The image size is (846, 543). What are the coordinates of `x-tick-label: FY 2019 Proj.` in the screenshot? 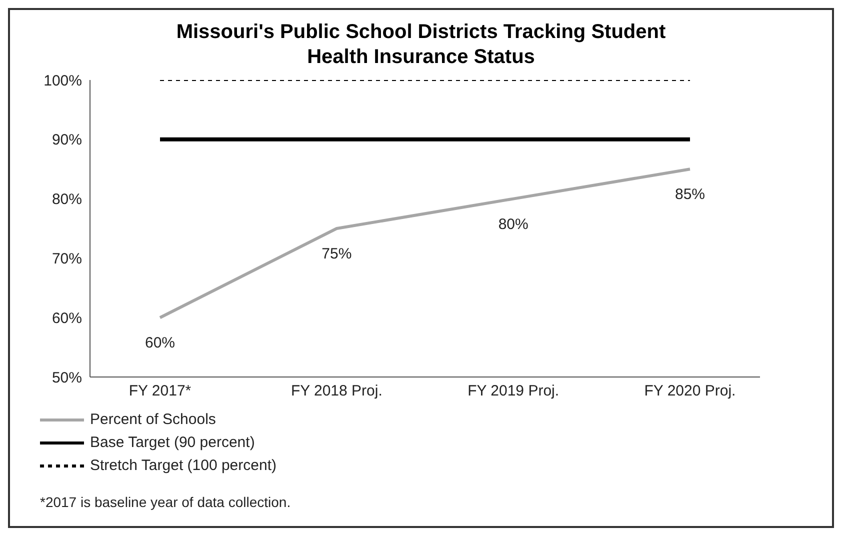 It's located at (514, 391).